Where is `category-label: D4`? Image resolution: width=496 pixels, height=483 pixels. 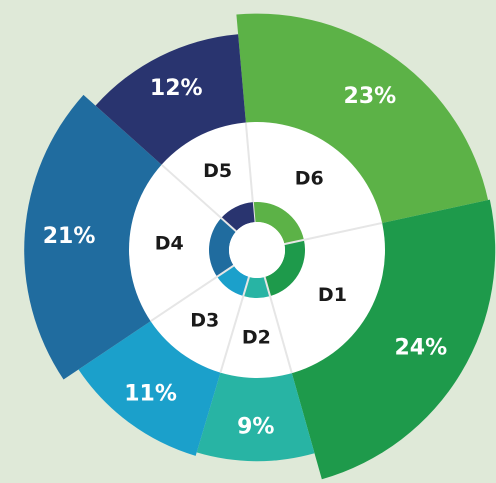 category-label: D4 is located at coordinates (169, 243).